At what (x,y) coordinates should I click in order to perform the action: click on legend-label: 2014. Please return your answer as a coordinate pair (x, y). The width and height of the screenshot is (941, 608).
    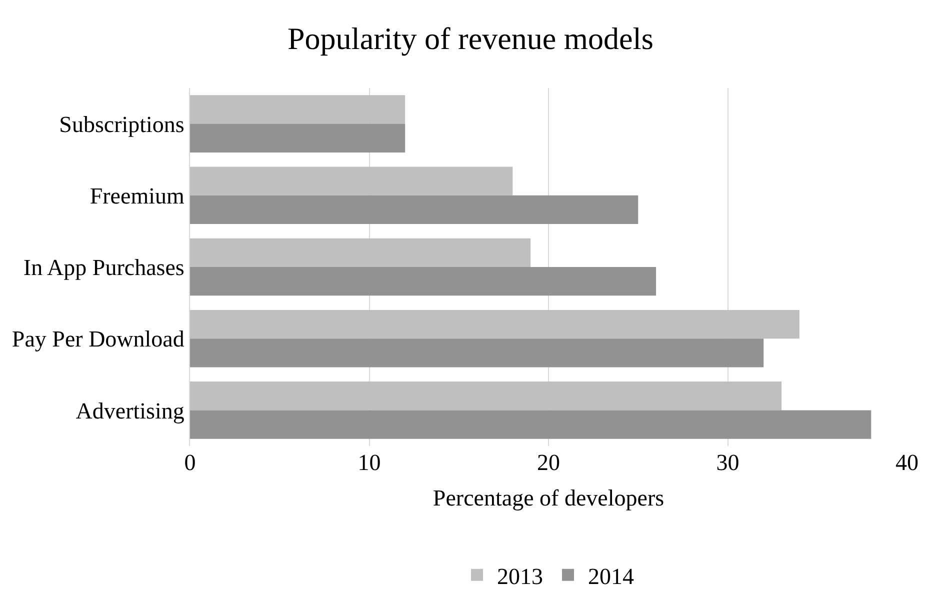
    Looking at the image, I should click on (611, 576).